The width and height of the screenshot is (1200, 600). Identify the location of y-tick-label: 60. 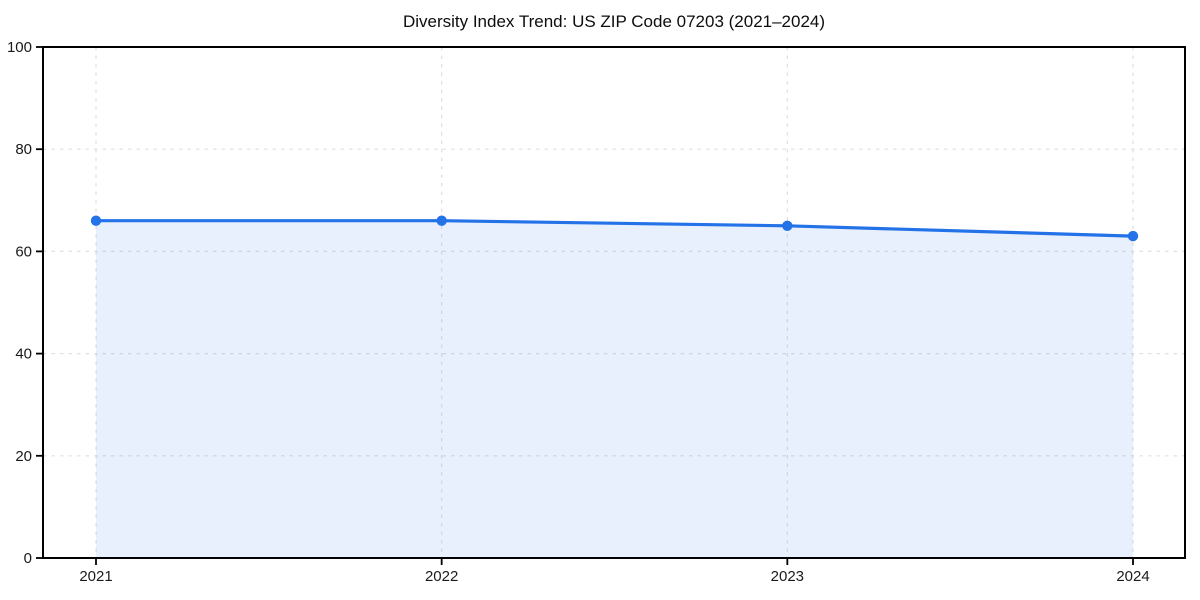
(23, 251).